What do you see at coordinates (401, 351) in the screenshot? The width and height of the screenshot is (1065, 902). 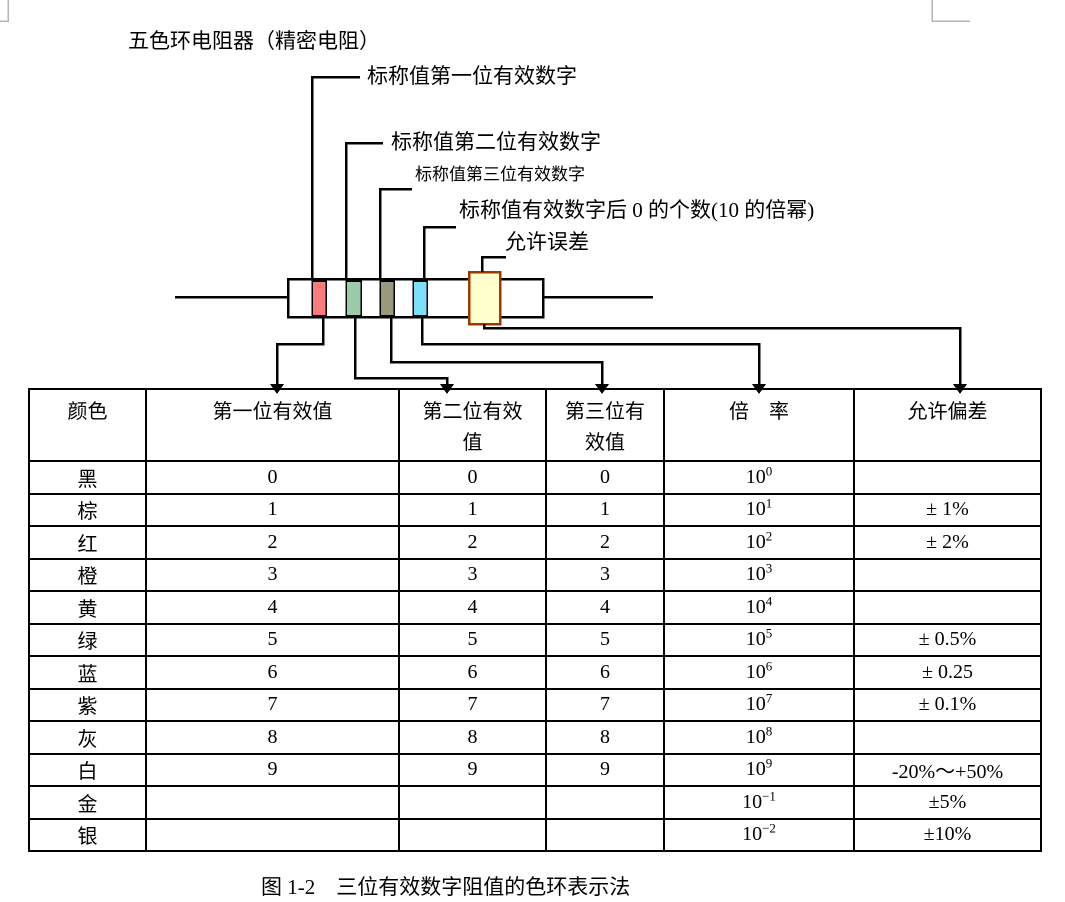 I see `pointer-line-band2` at bounding box center [401, 351].